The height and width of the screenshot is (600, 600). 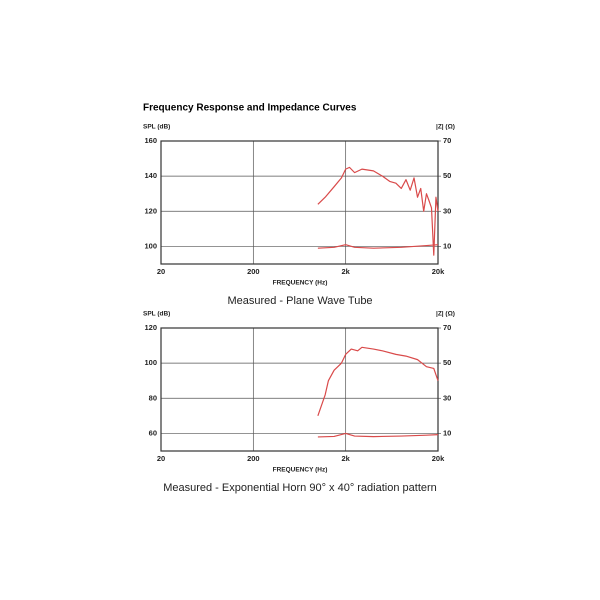 What do you see at coordinates (299, 301) in the screenshot?
I see `chart-caption: Measured - Plane Wave Tube` at bounding box center [299, 301].